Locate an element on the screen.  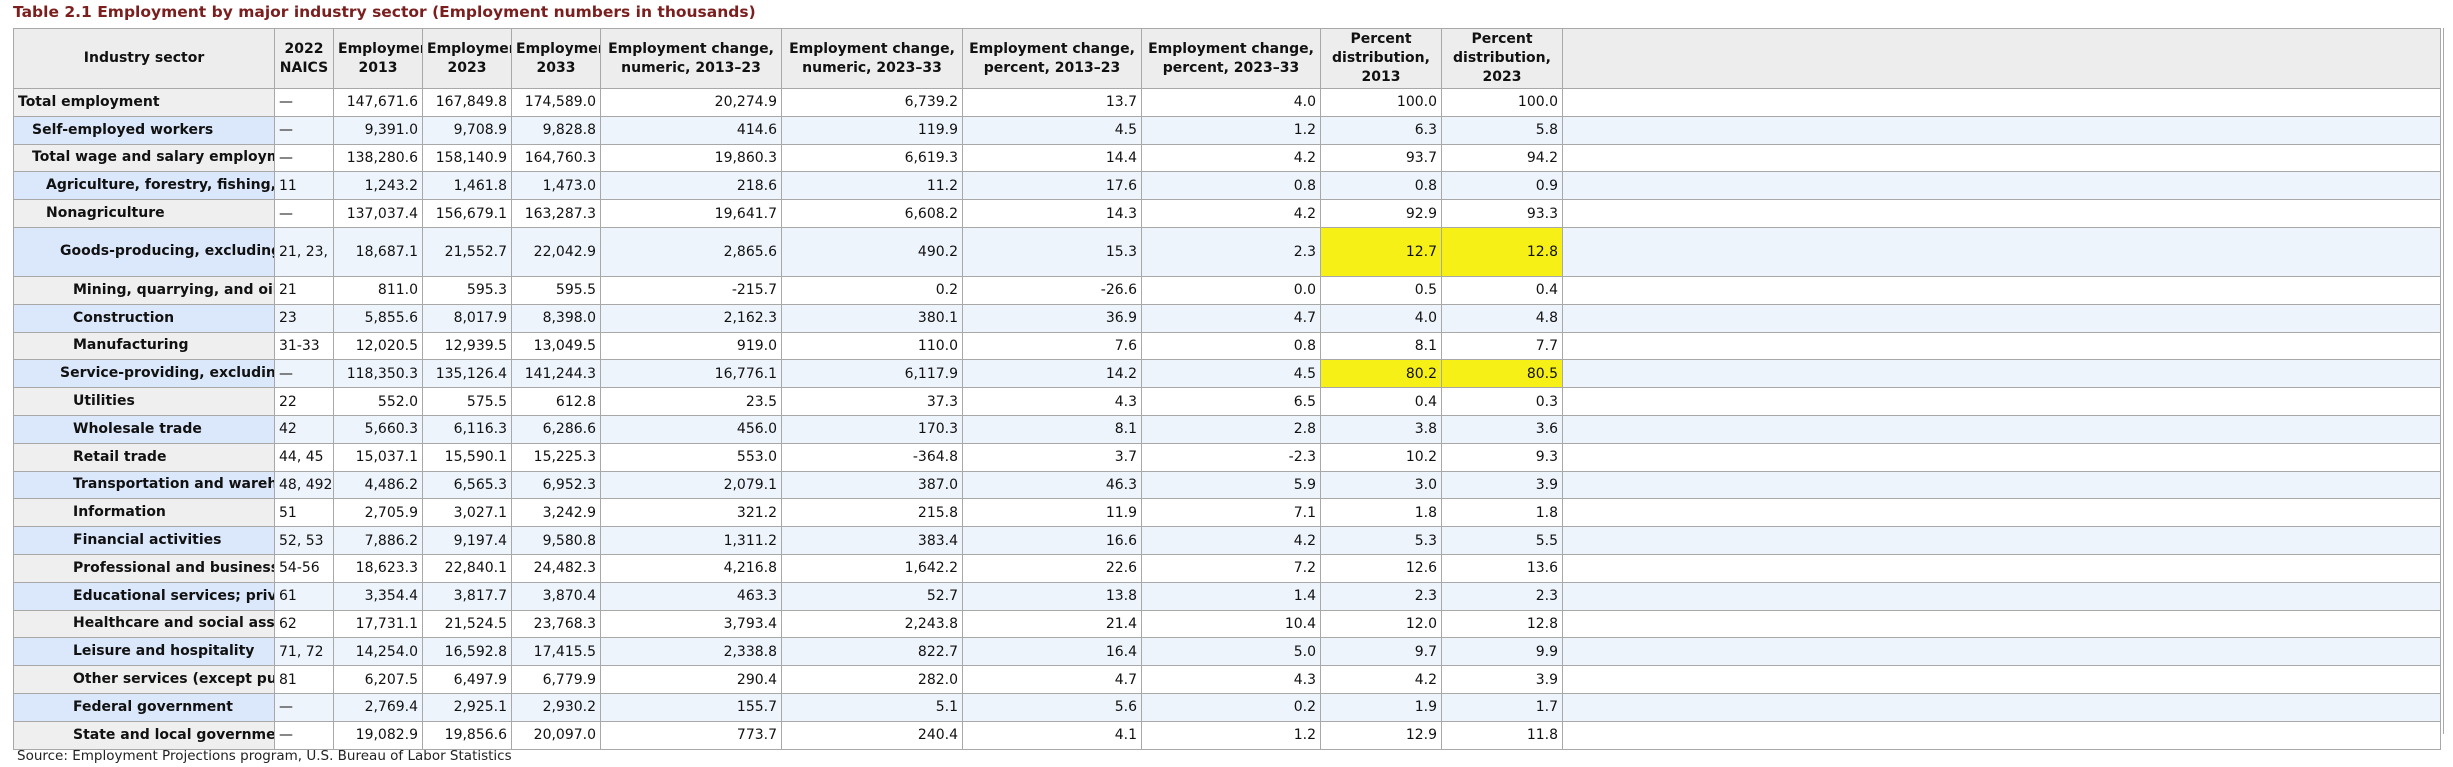
distribution-2023-cell: 0.9 is located at coordinates (1502, 186).